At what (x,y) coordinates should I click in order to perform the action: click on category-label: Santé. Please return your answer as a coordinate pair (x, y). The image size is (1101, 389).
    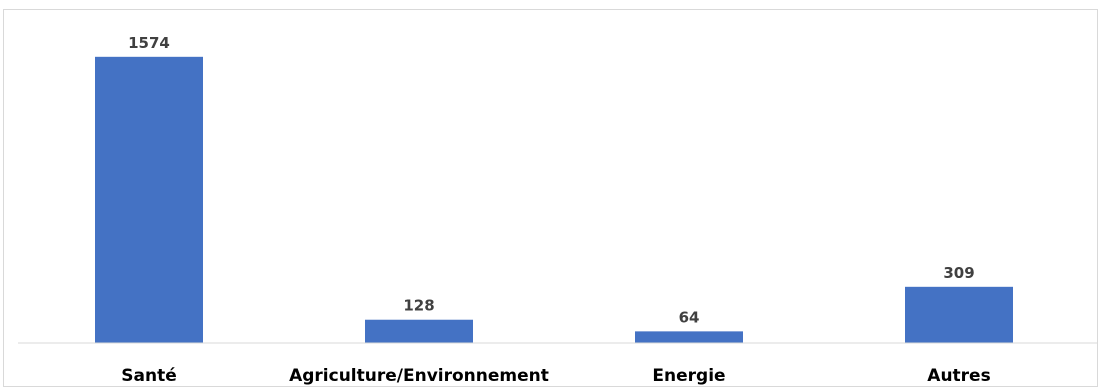
    Looking at the image, I should click on (148, 376).